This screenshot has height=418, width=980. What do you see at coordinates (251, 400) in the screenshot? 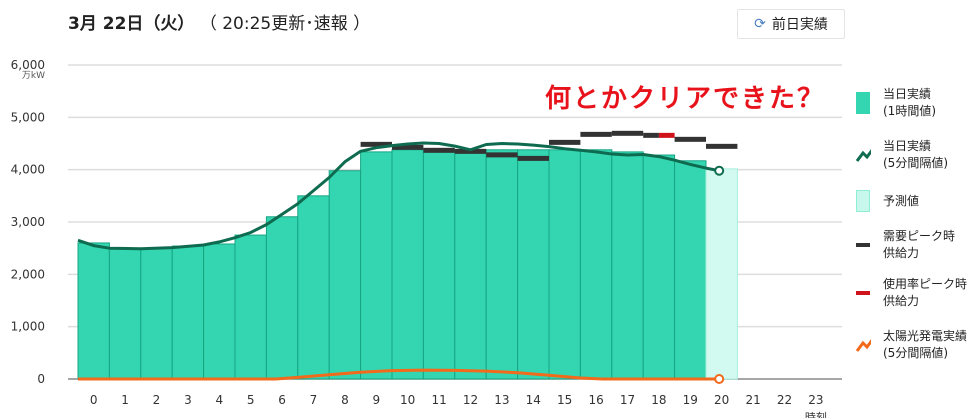
I see `x-tick-label: 5` at bounding box center [251, 400].